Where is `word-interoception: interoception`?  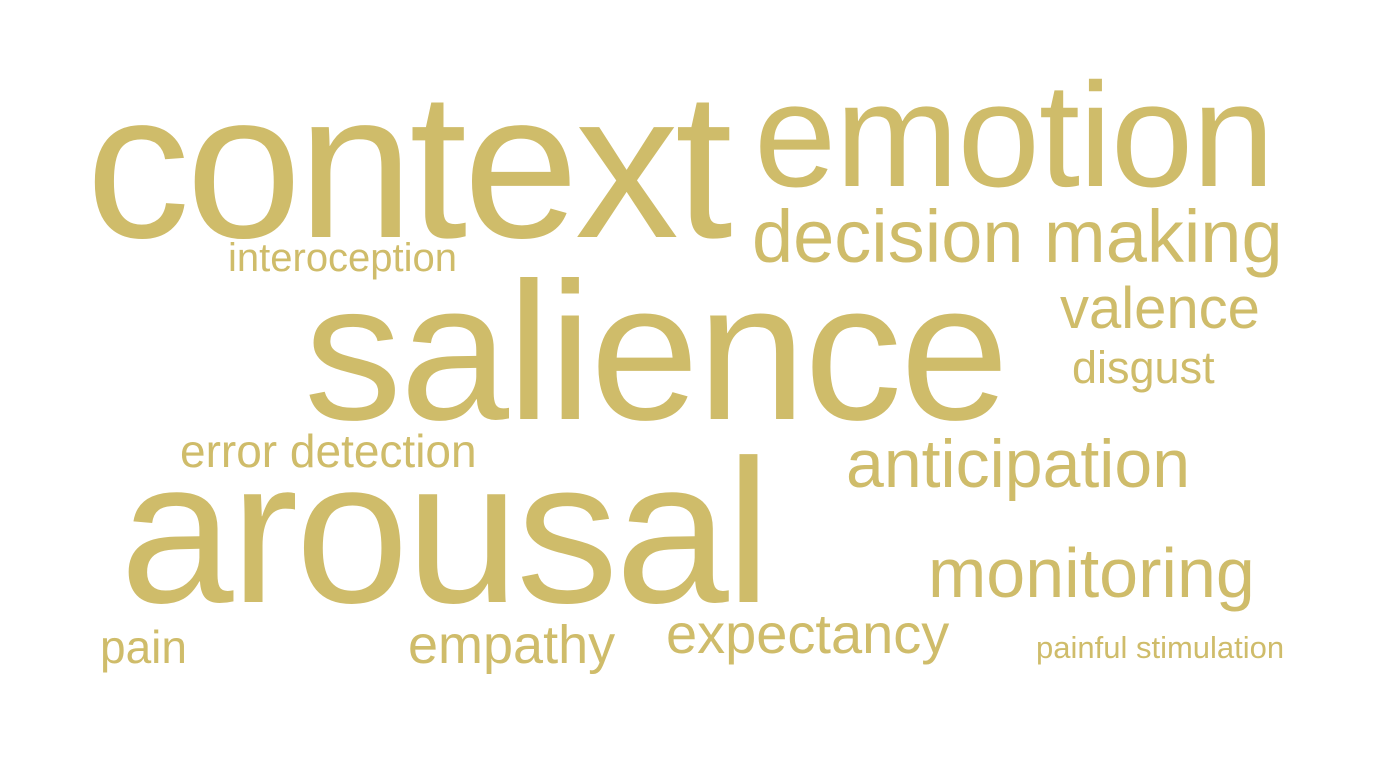
word-interoception: interoception is located at coordinates (343, 258).